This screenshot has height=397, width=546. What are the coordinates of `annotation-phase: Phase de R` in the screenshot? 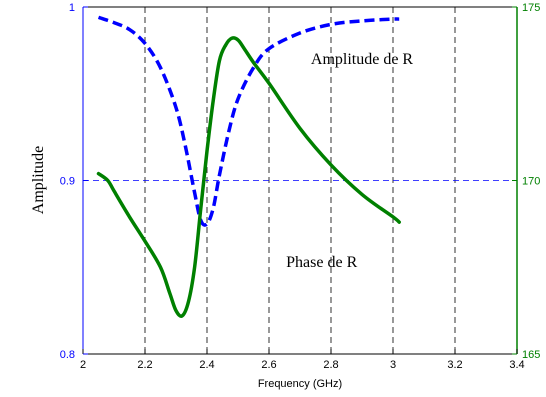 It's located at (321, 262).